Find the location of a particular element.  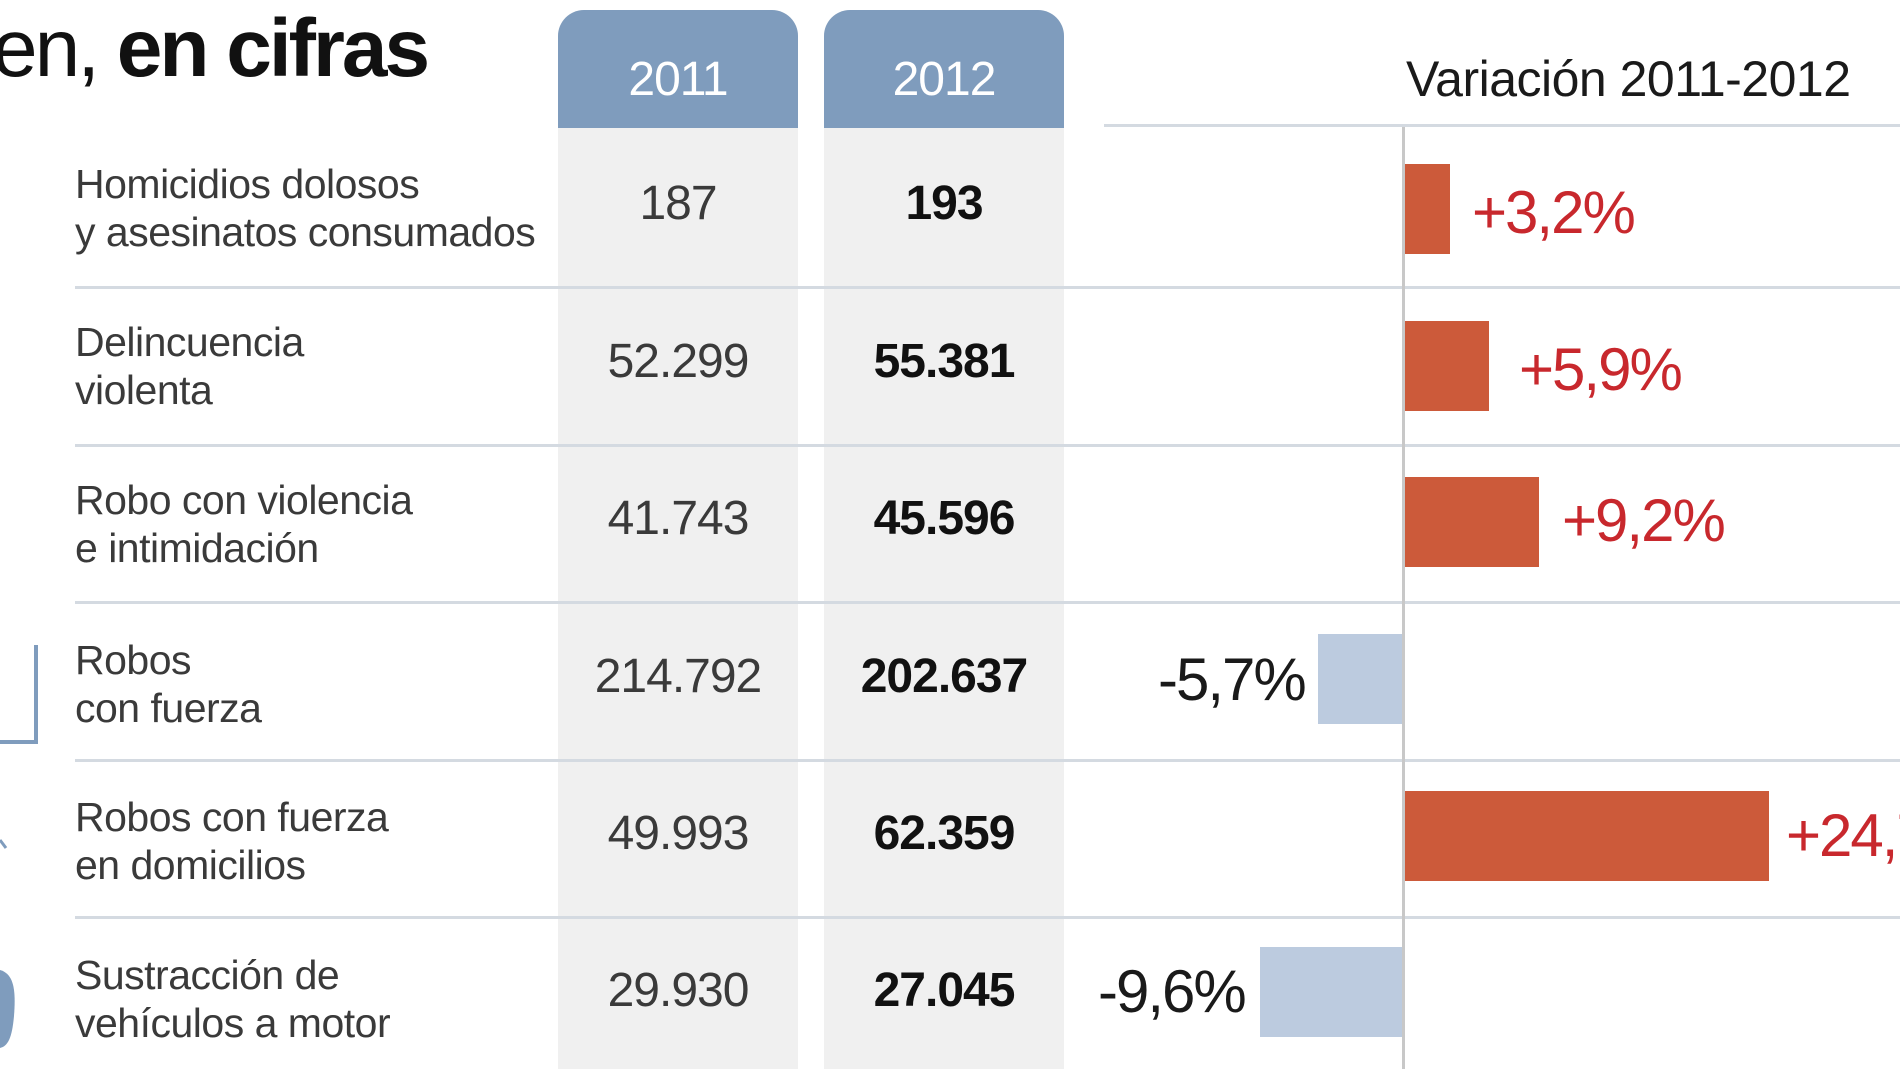

pct-label-delincuencia: +5,9% is located at coordinates (1601, 369).